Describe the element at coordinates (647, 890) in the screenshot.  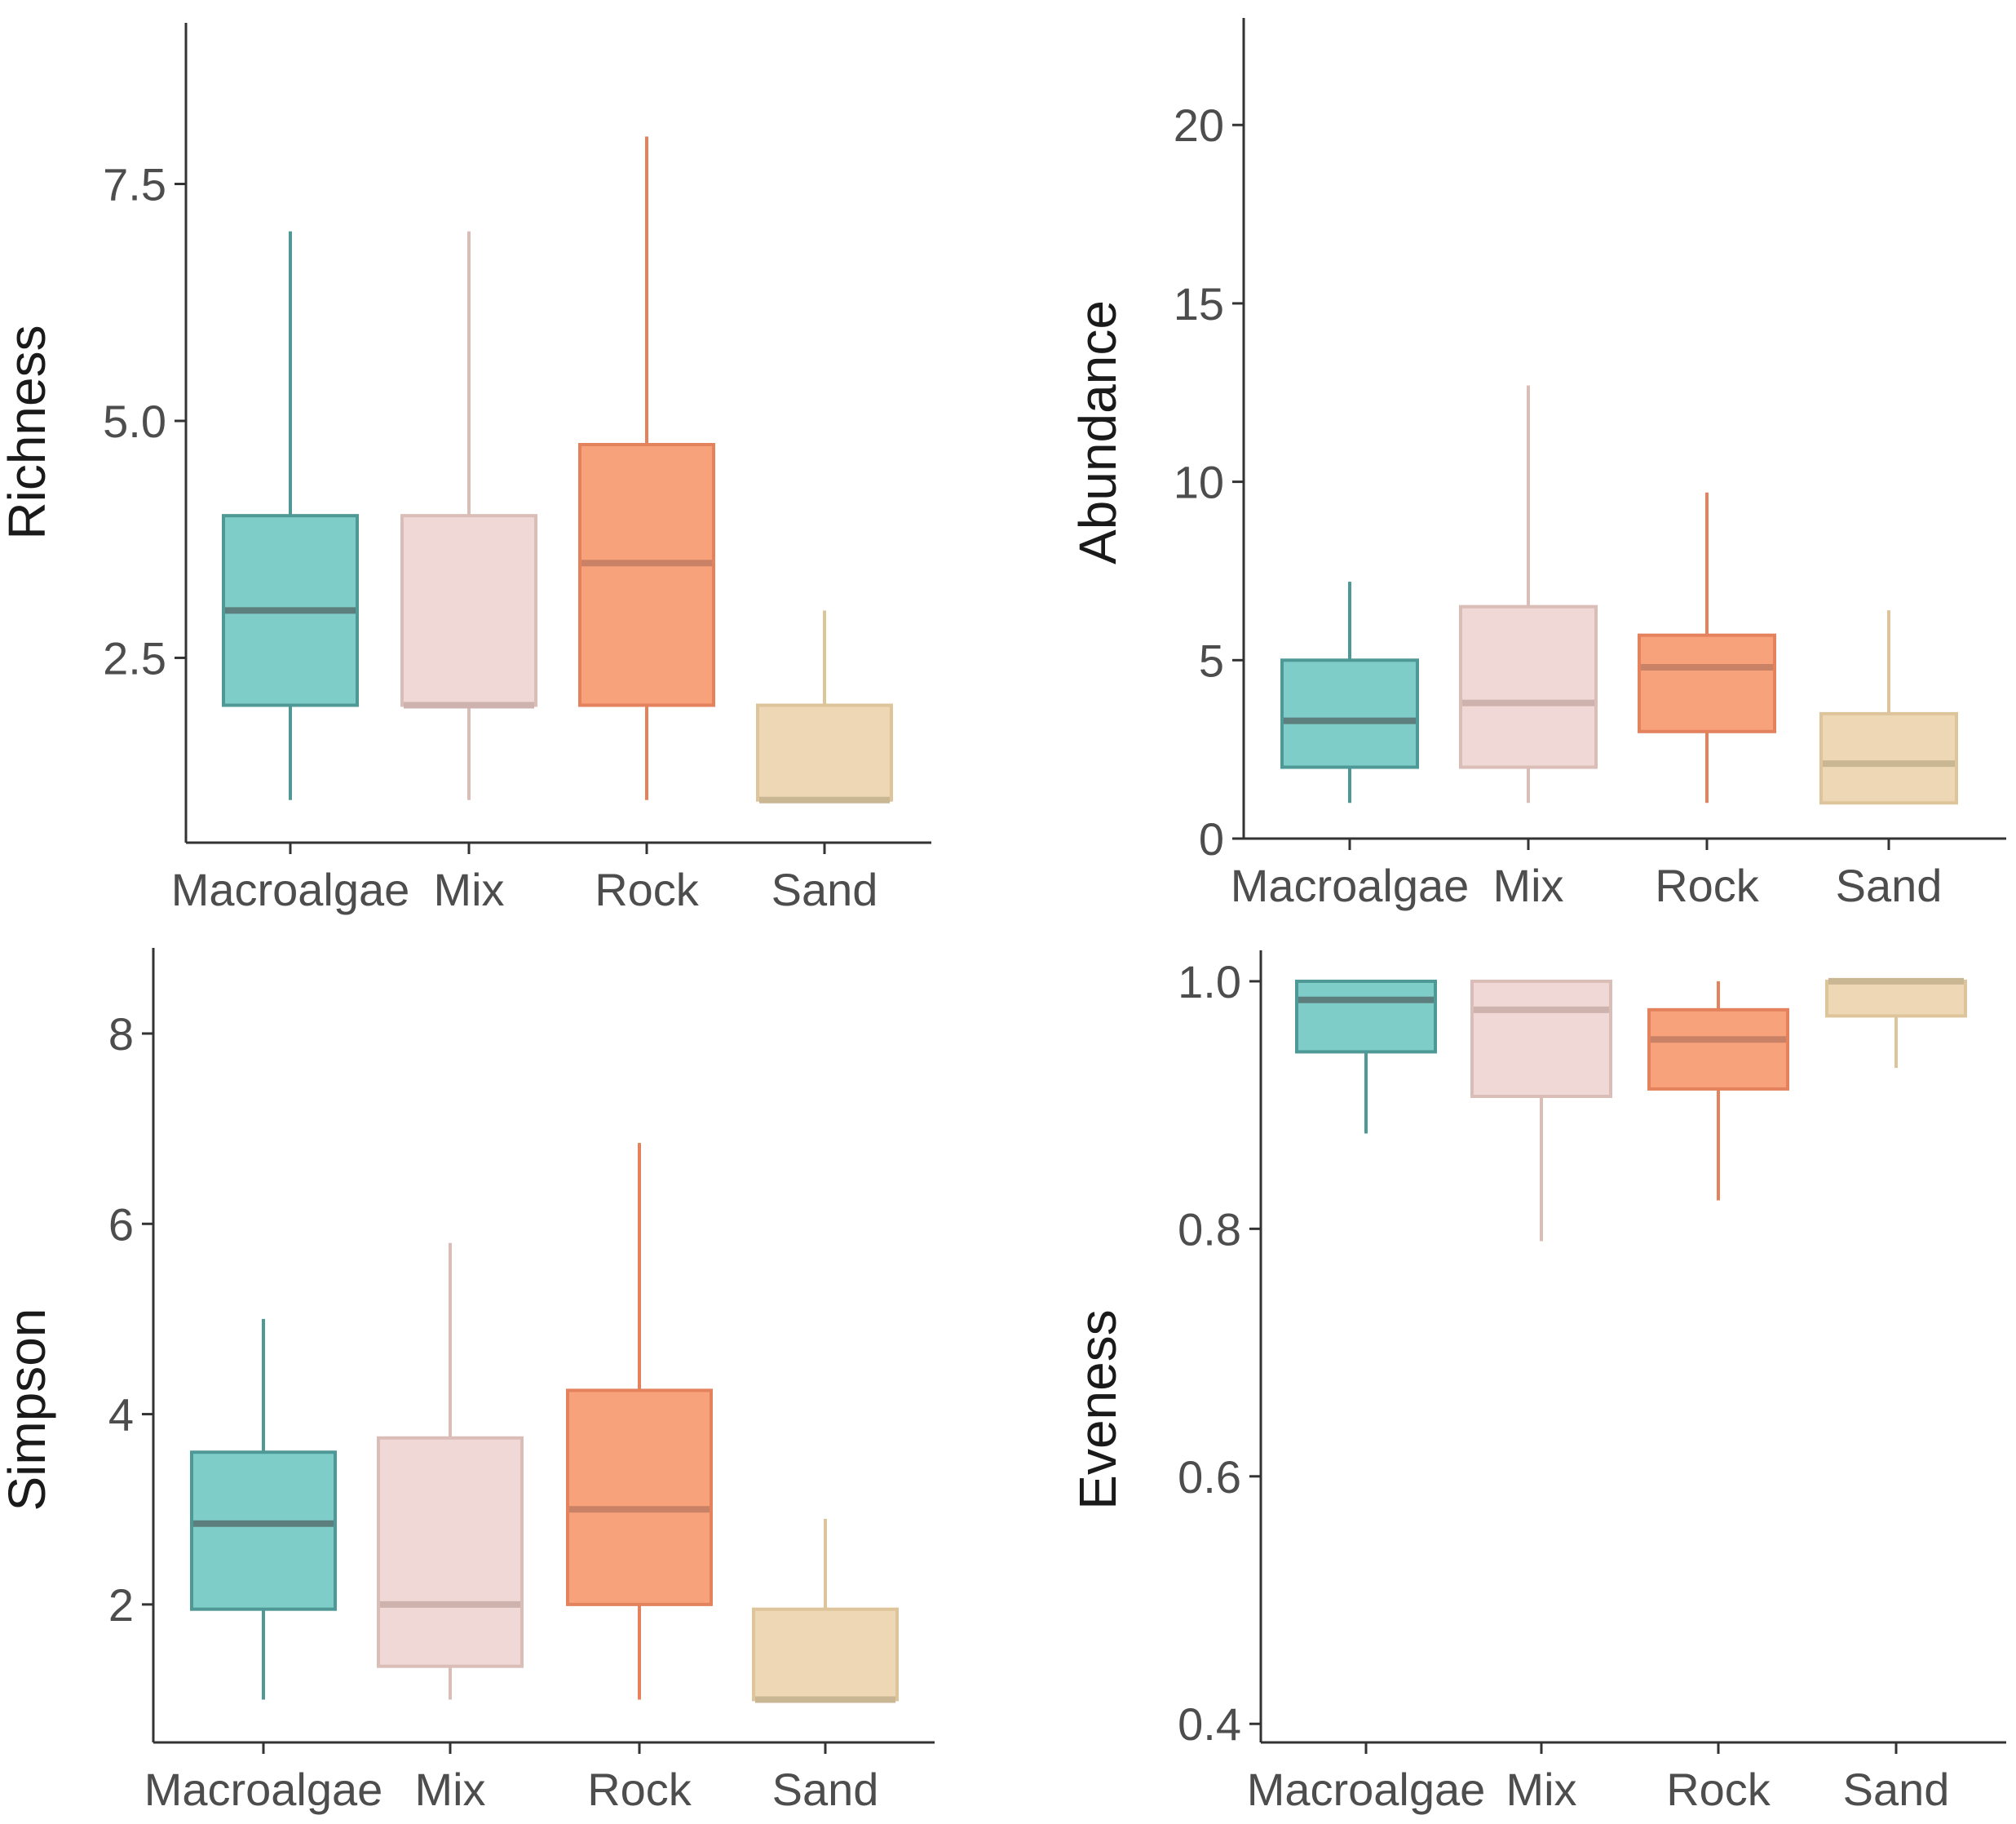
I see `richness-x-tick-label-rock: Rock` at that location.